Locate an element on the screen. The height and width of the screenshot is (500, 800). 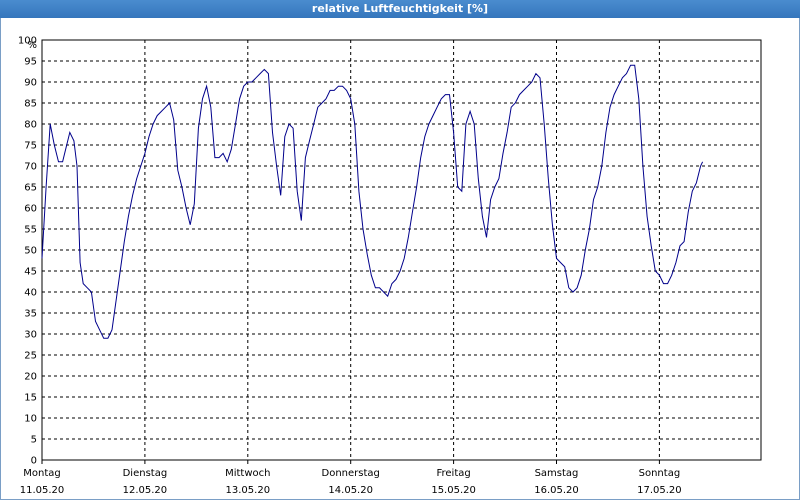
x-tick-weekday: Samstag is located at coordinates (557, 473).